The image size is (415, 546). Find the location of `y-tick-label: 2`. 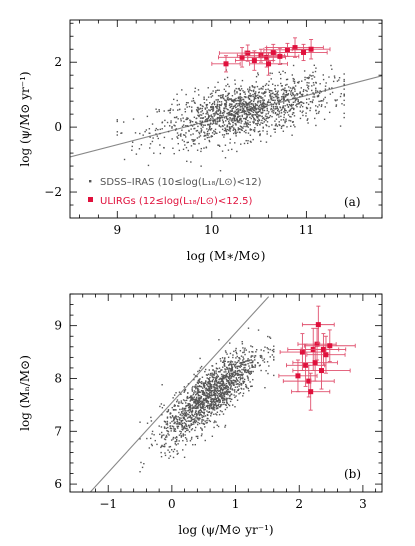

y-tick-label: 2 is located at coordinates (58, 62).